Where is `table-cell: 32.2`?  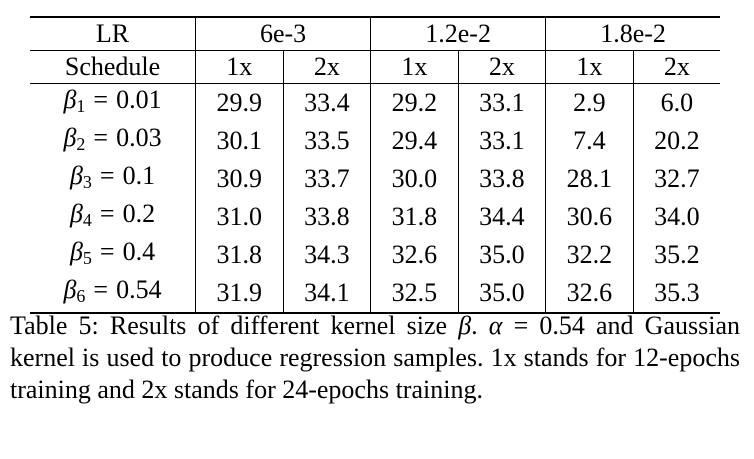 table-cell: 32.2 is located at coordinates (589, 255).